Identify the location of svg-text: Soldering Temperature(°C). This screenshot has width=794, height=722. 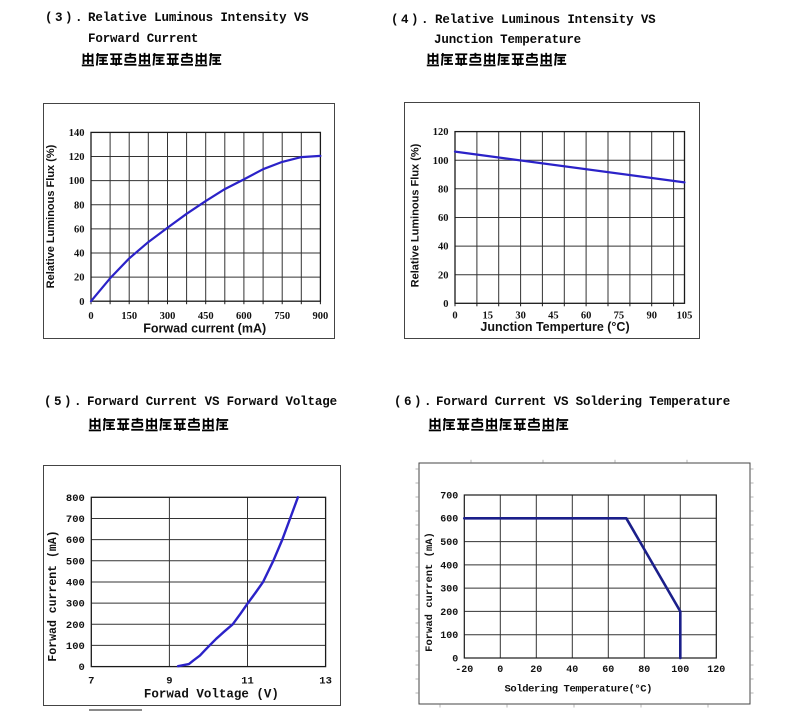
(579, 690).